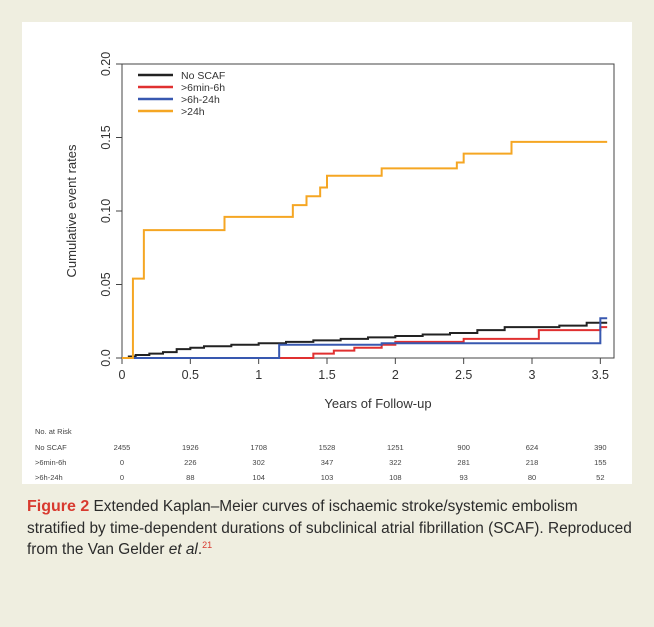 The height and width of the screenshot is (627, 654). What do you see at coordinates (258, 375) in the screenshot?
I see `x-tick-label: 1` at bounding box center [258, 375].